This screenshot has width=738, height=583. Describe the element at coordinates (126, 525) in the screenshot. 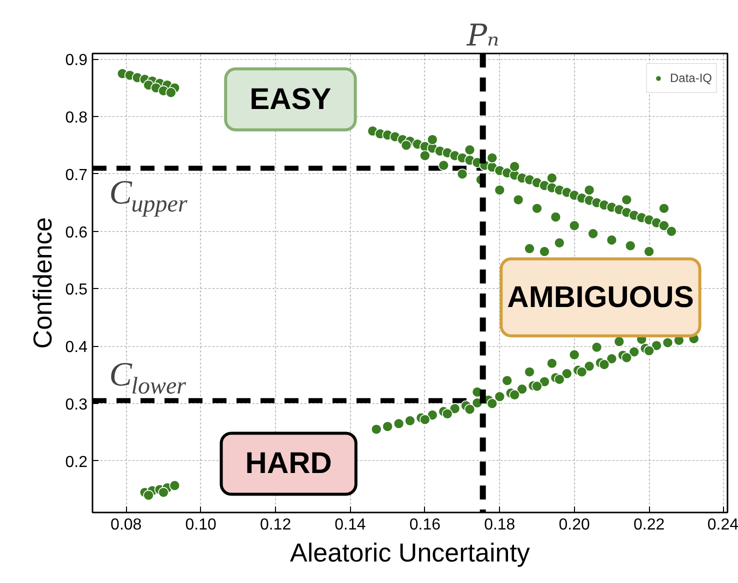

I see `x-tick-label: 0.08` at that location.